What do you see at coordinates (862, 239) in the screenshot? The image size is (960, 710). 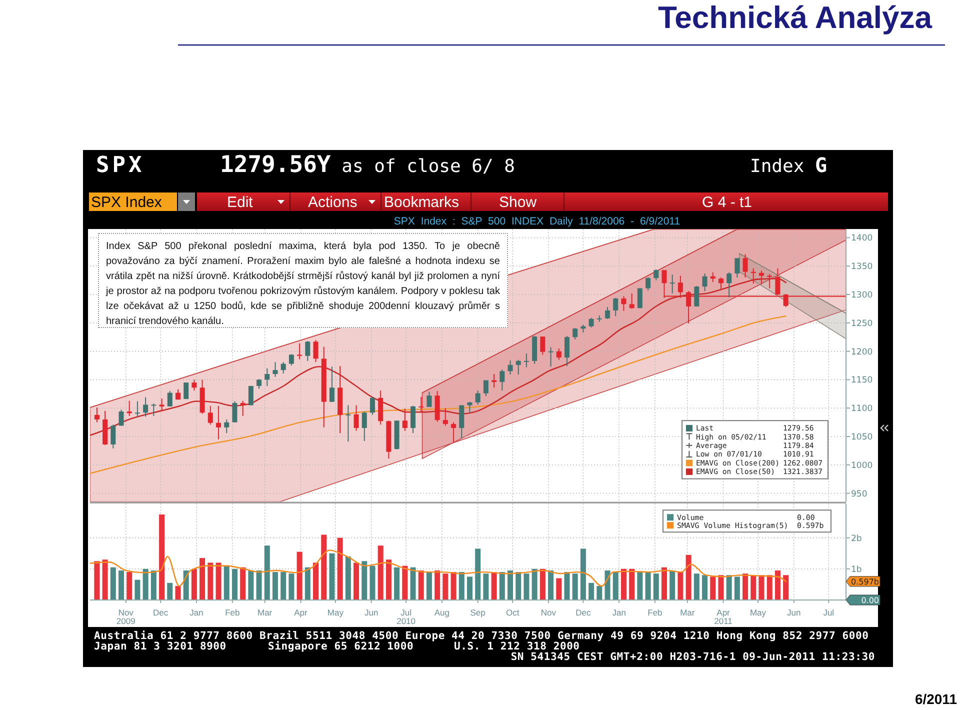 I see `y-tick-label: 1400` at bounding box center [862, 239].